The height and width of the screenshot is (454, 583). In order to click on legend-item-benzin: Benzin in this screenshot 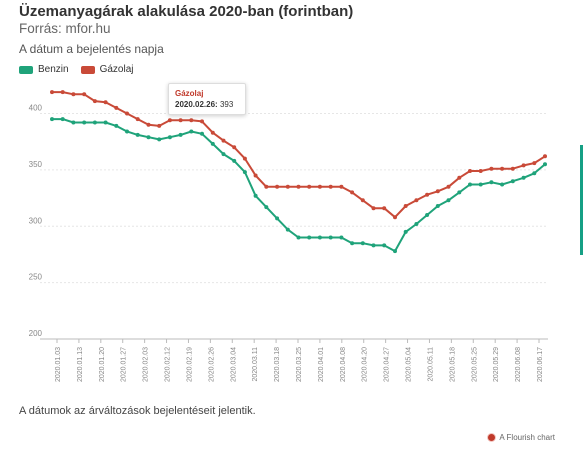, I will do `click(44, 69)`.